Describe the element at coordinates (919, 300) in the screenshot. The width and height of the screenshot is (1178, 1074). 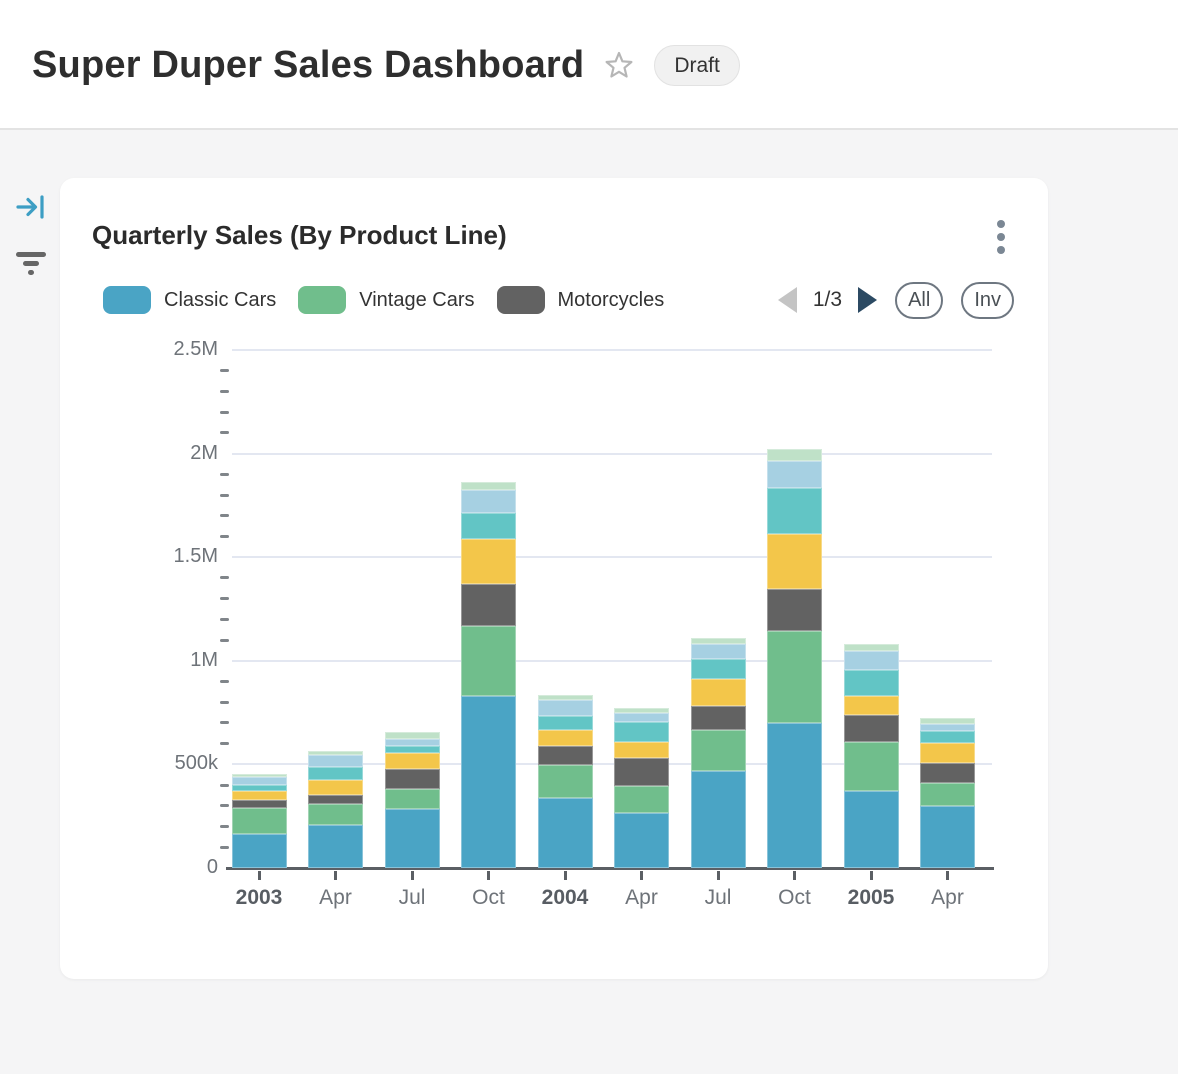
I see `legend-select-all-button: All` at that location.